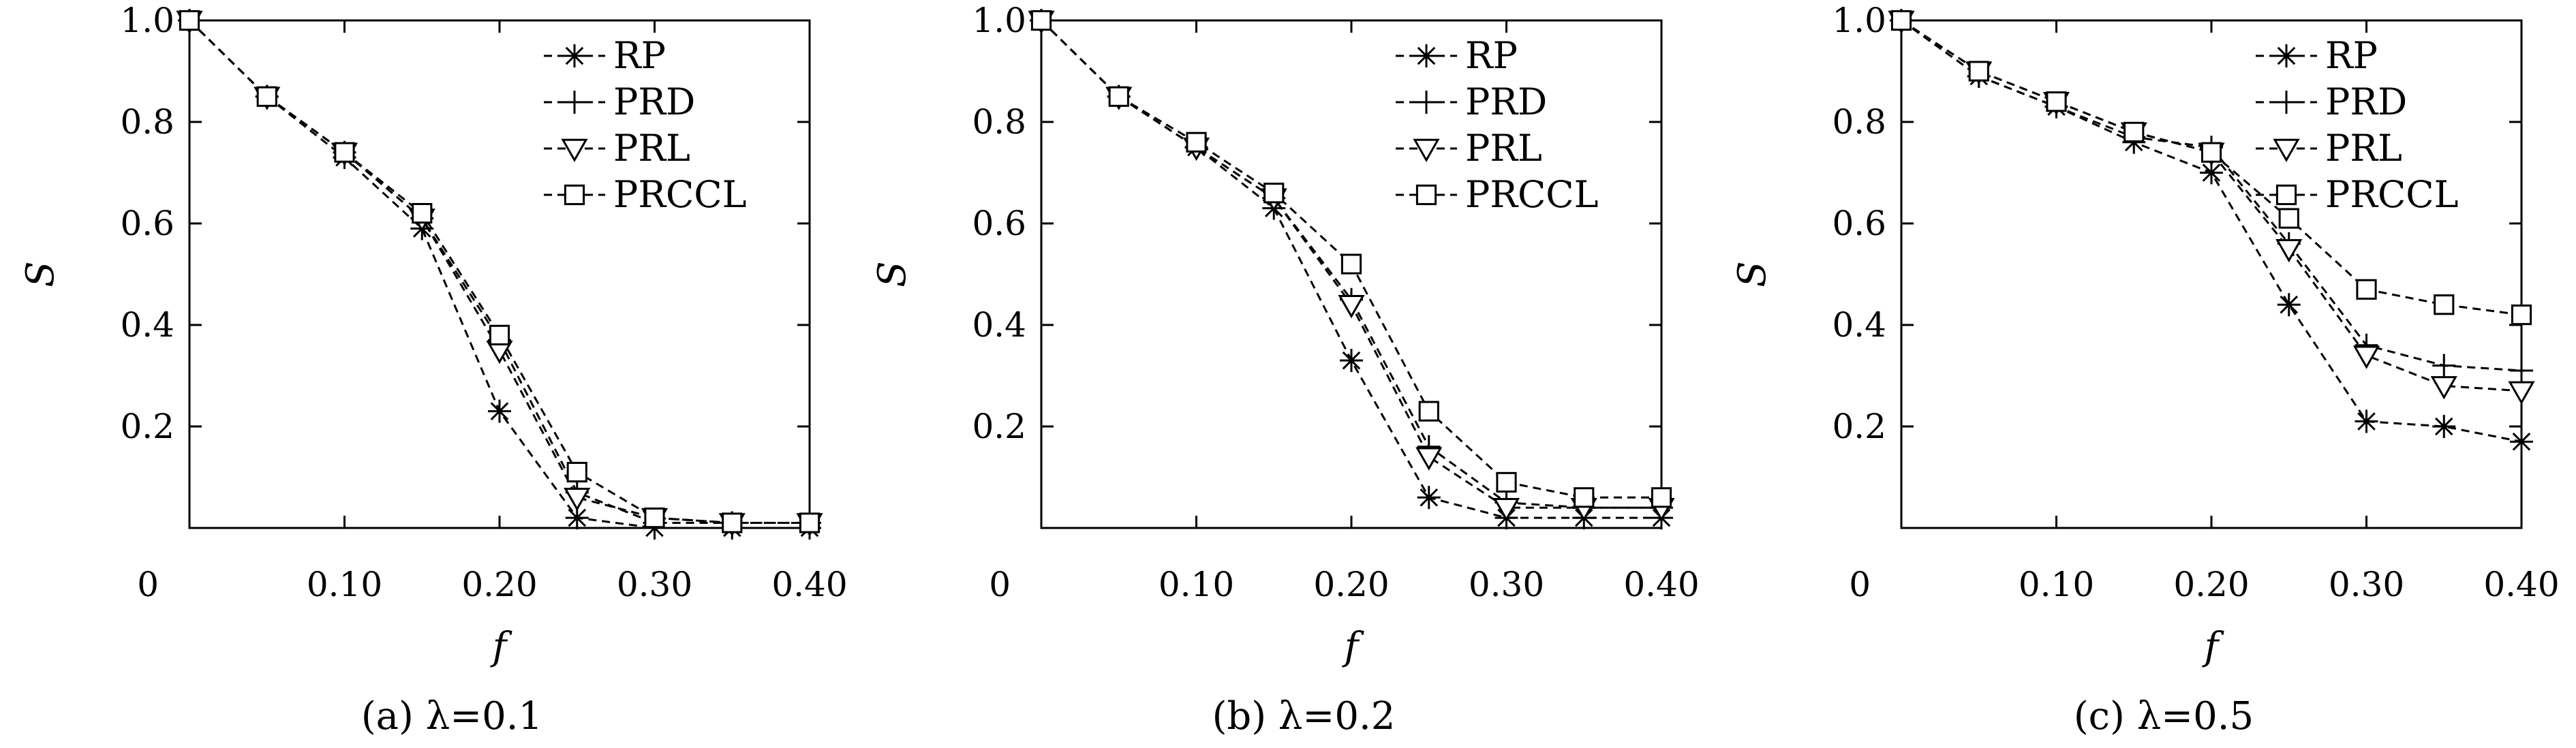 The width and height of the screenshot is (2576, 748). I want to click on series-line-prd, so click(2211, 196).